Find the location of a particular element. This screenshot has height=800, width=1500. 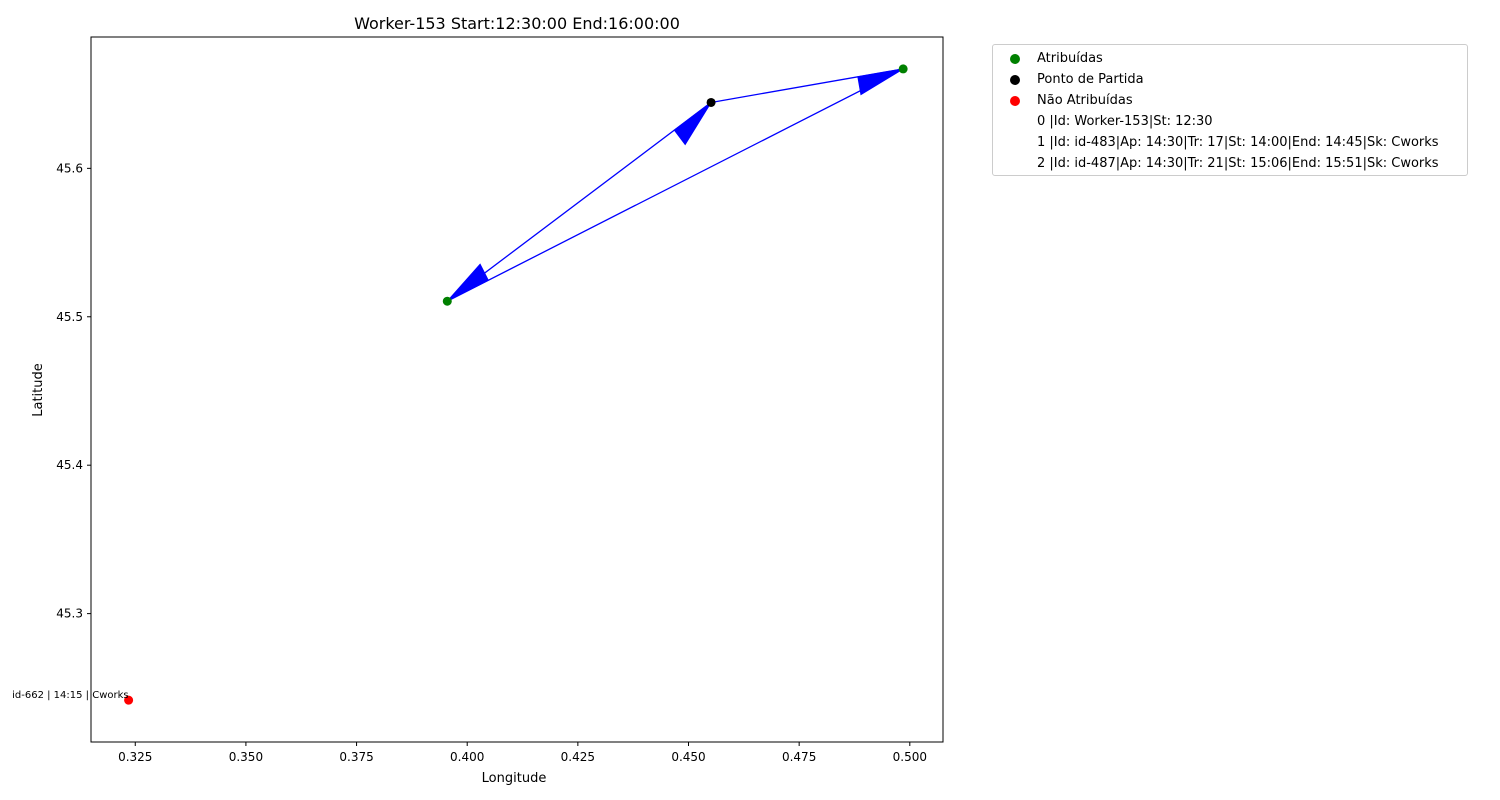

y-tick-label: 45.6 is located at coordinates (69, 168).